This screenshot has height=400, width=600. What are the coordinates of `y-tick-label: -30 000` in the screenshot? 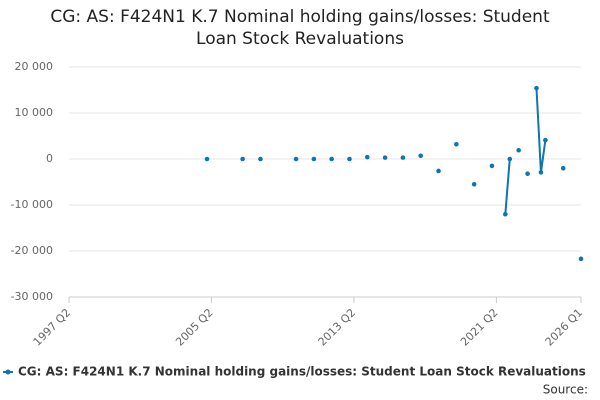 It's located at (32, 296).